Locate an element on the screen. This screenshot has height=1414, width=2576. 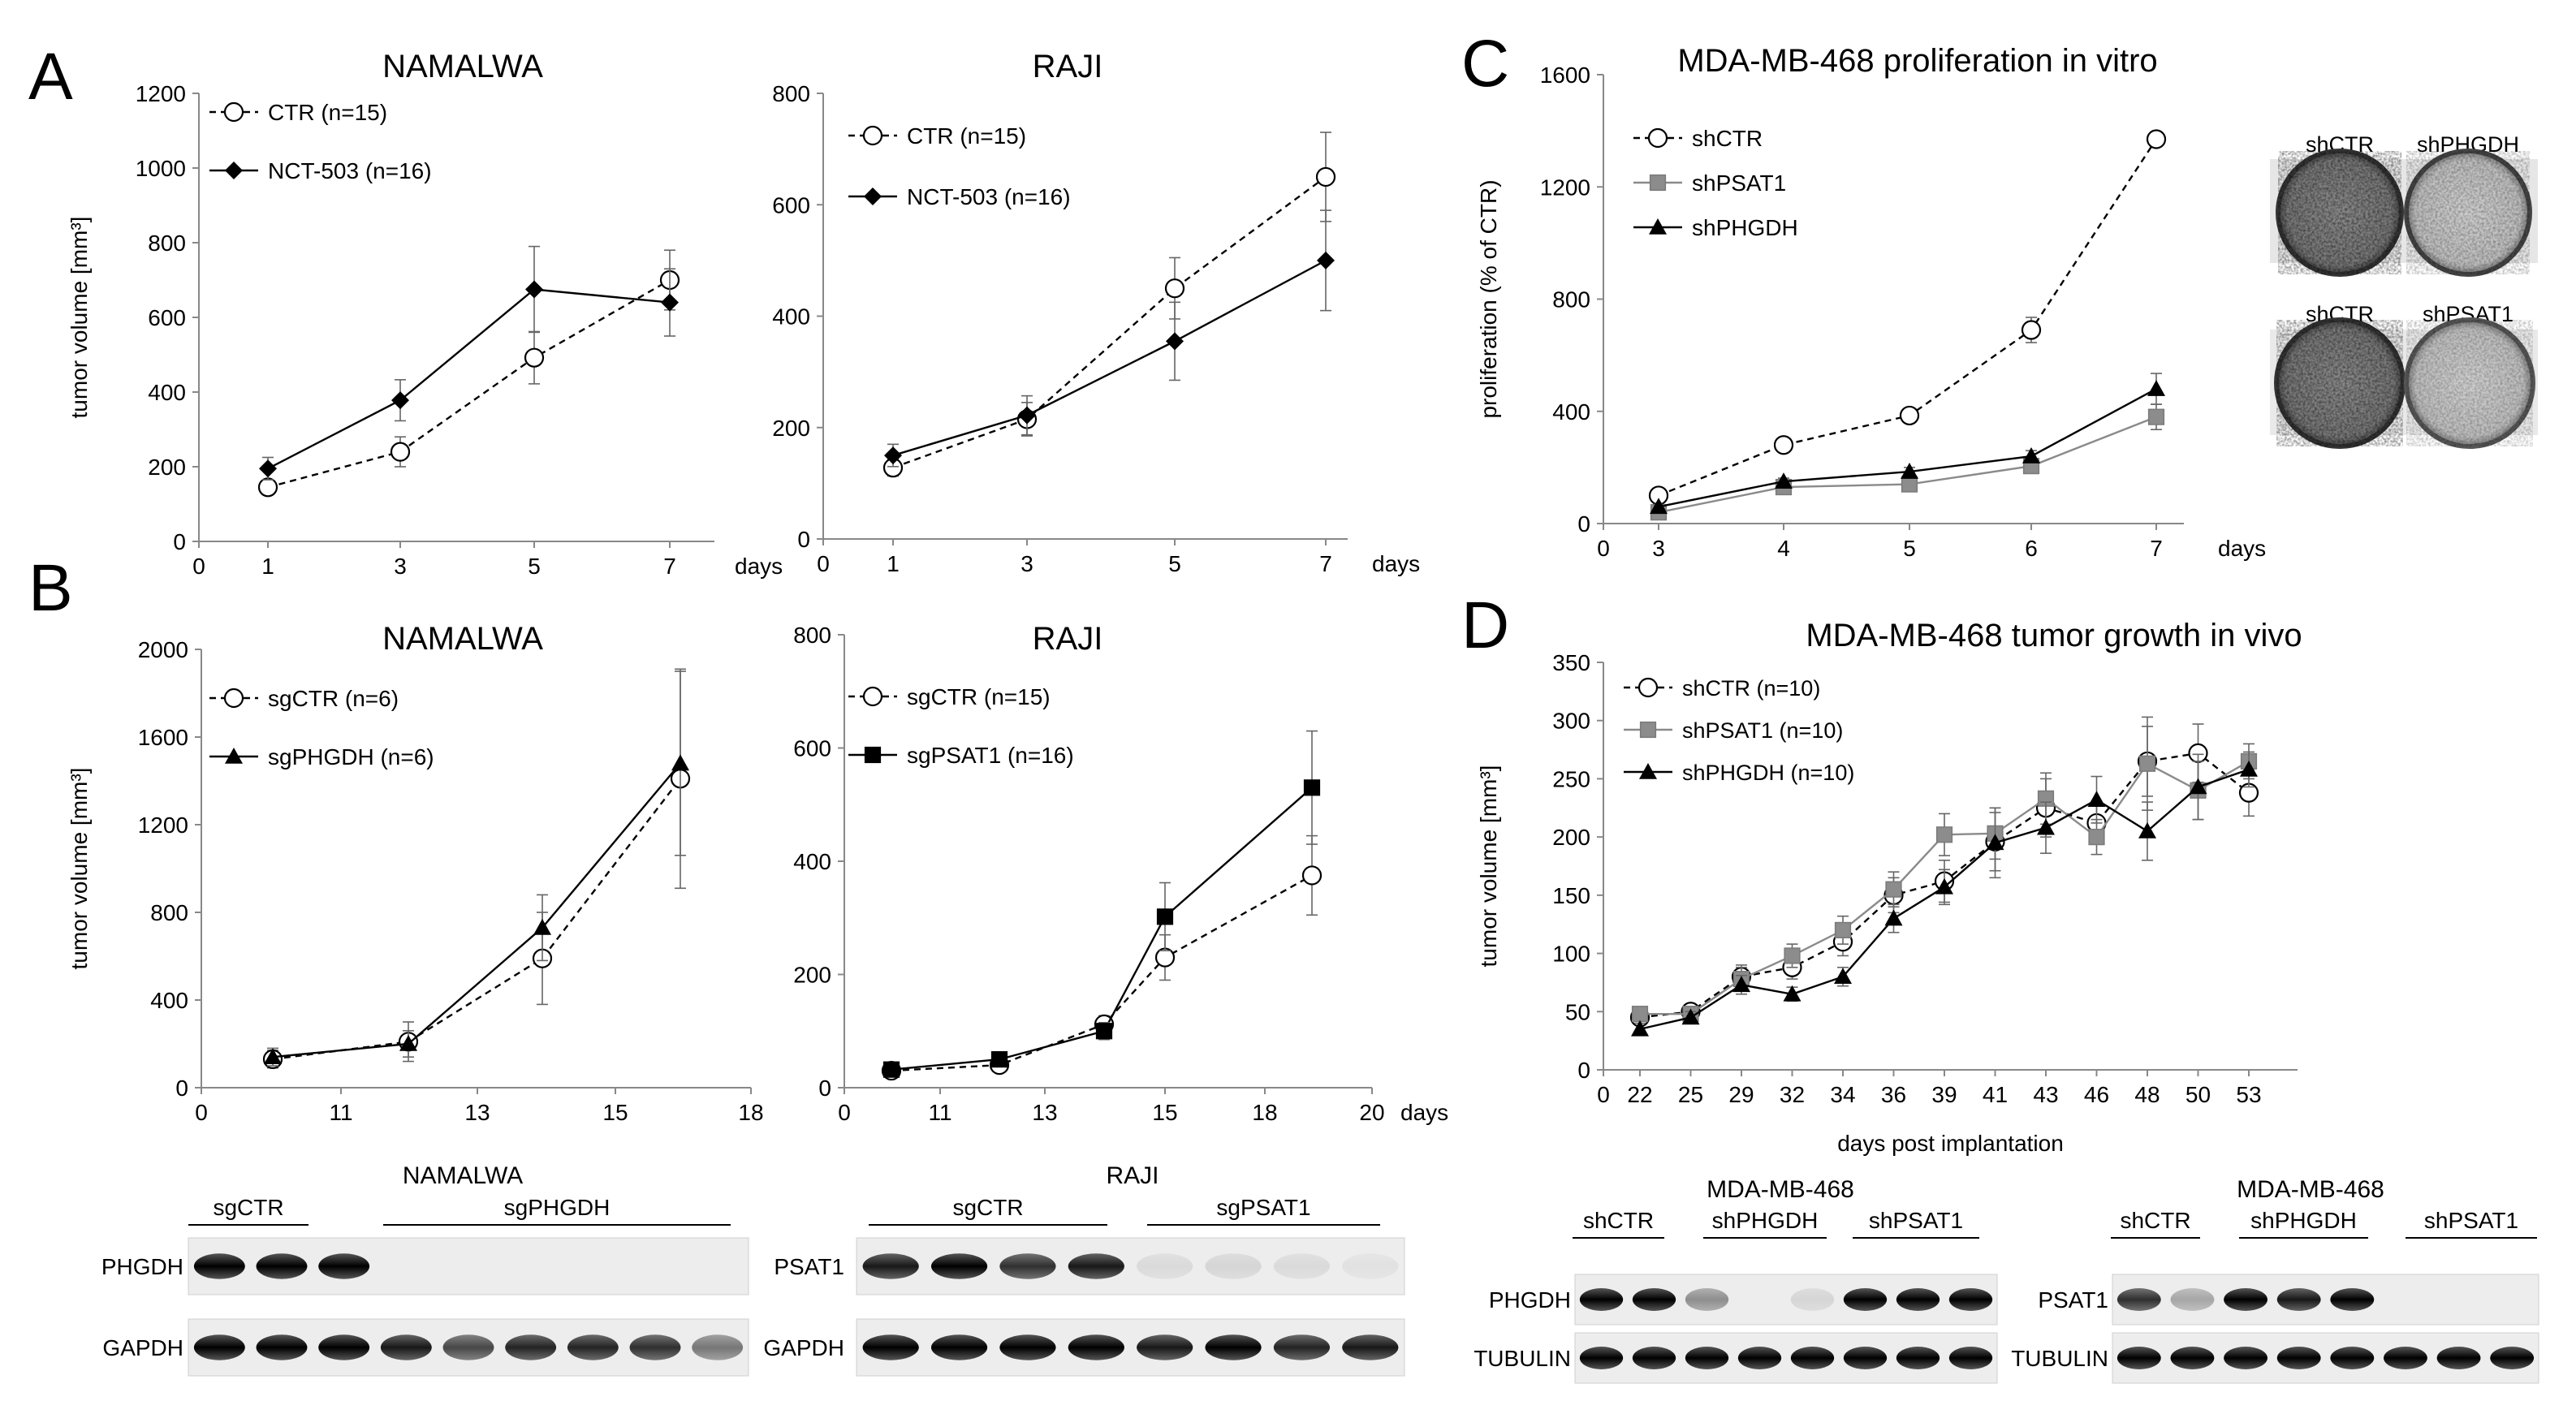
chart-a1-title: NAMALWA is located at coordinates (462, 66).